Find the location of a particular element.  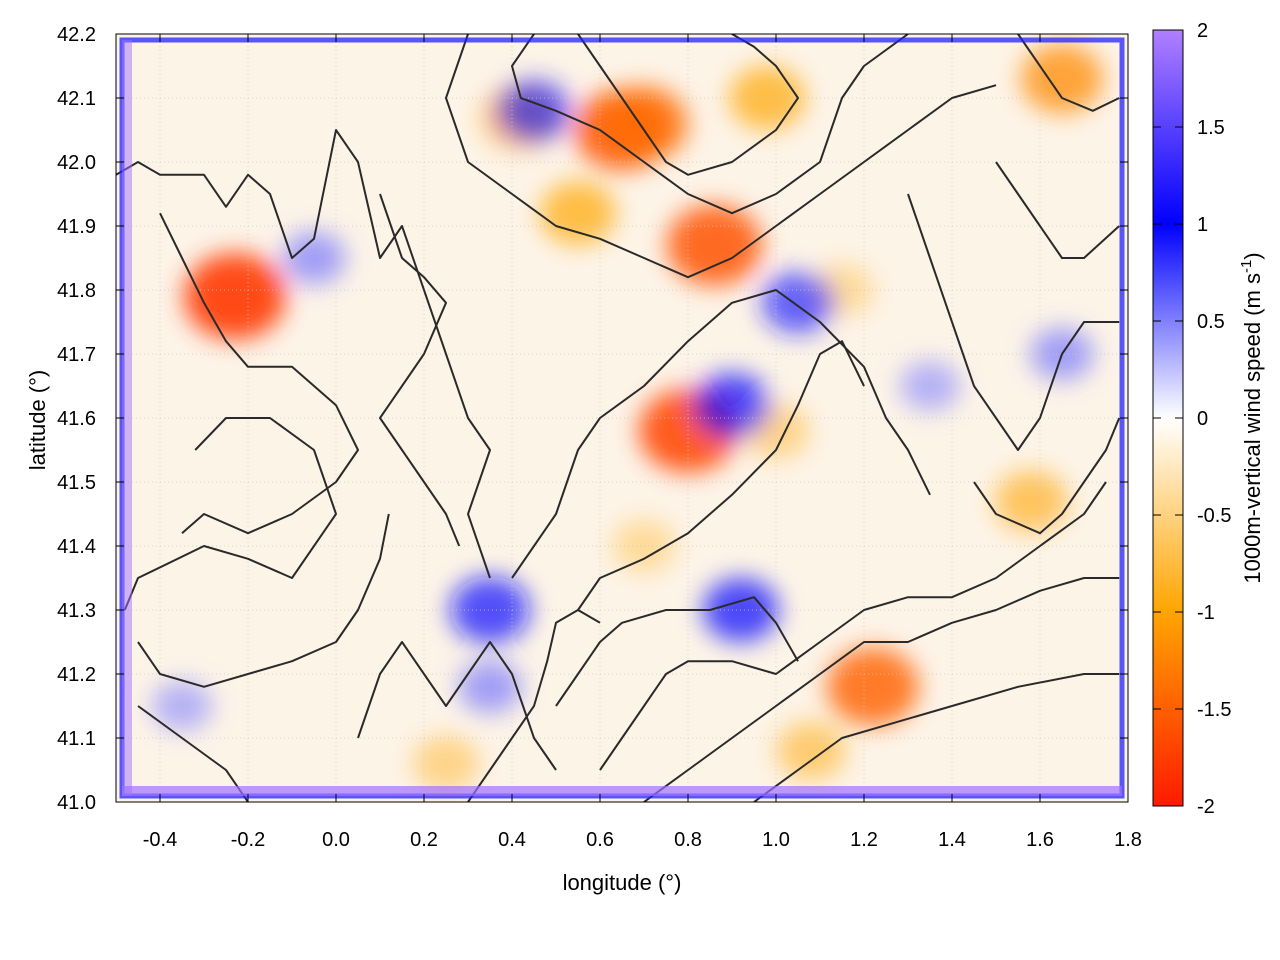

x-tick-label: 0.8 is located at coordinates (688, 840).